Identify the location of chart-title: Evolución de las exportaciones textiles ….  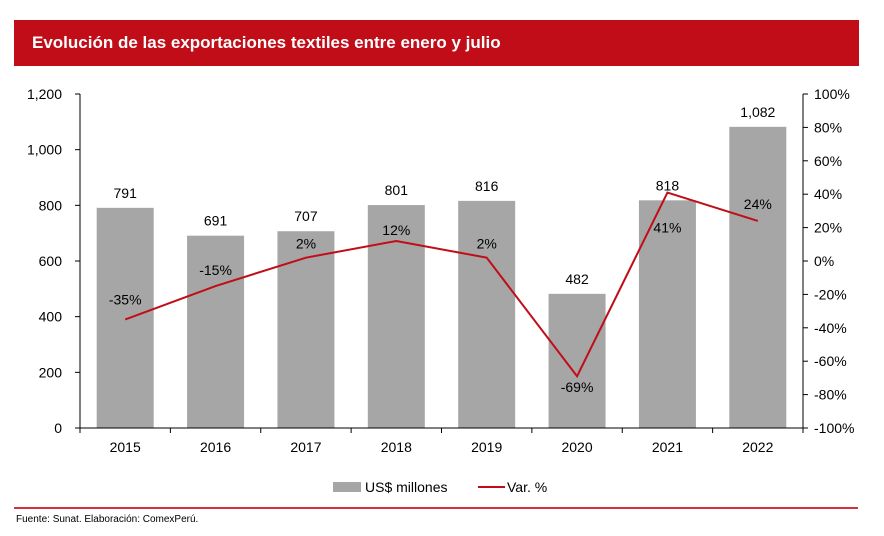
(266, 42).